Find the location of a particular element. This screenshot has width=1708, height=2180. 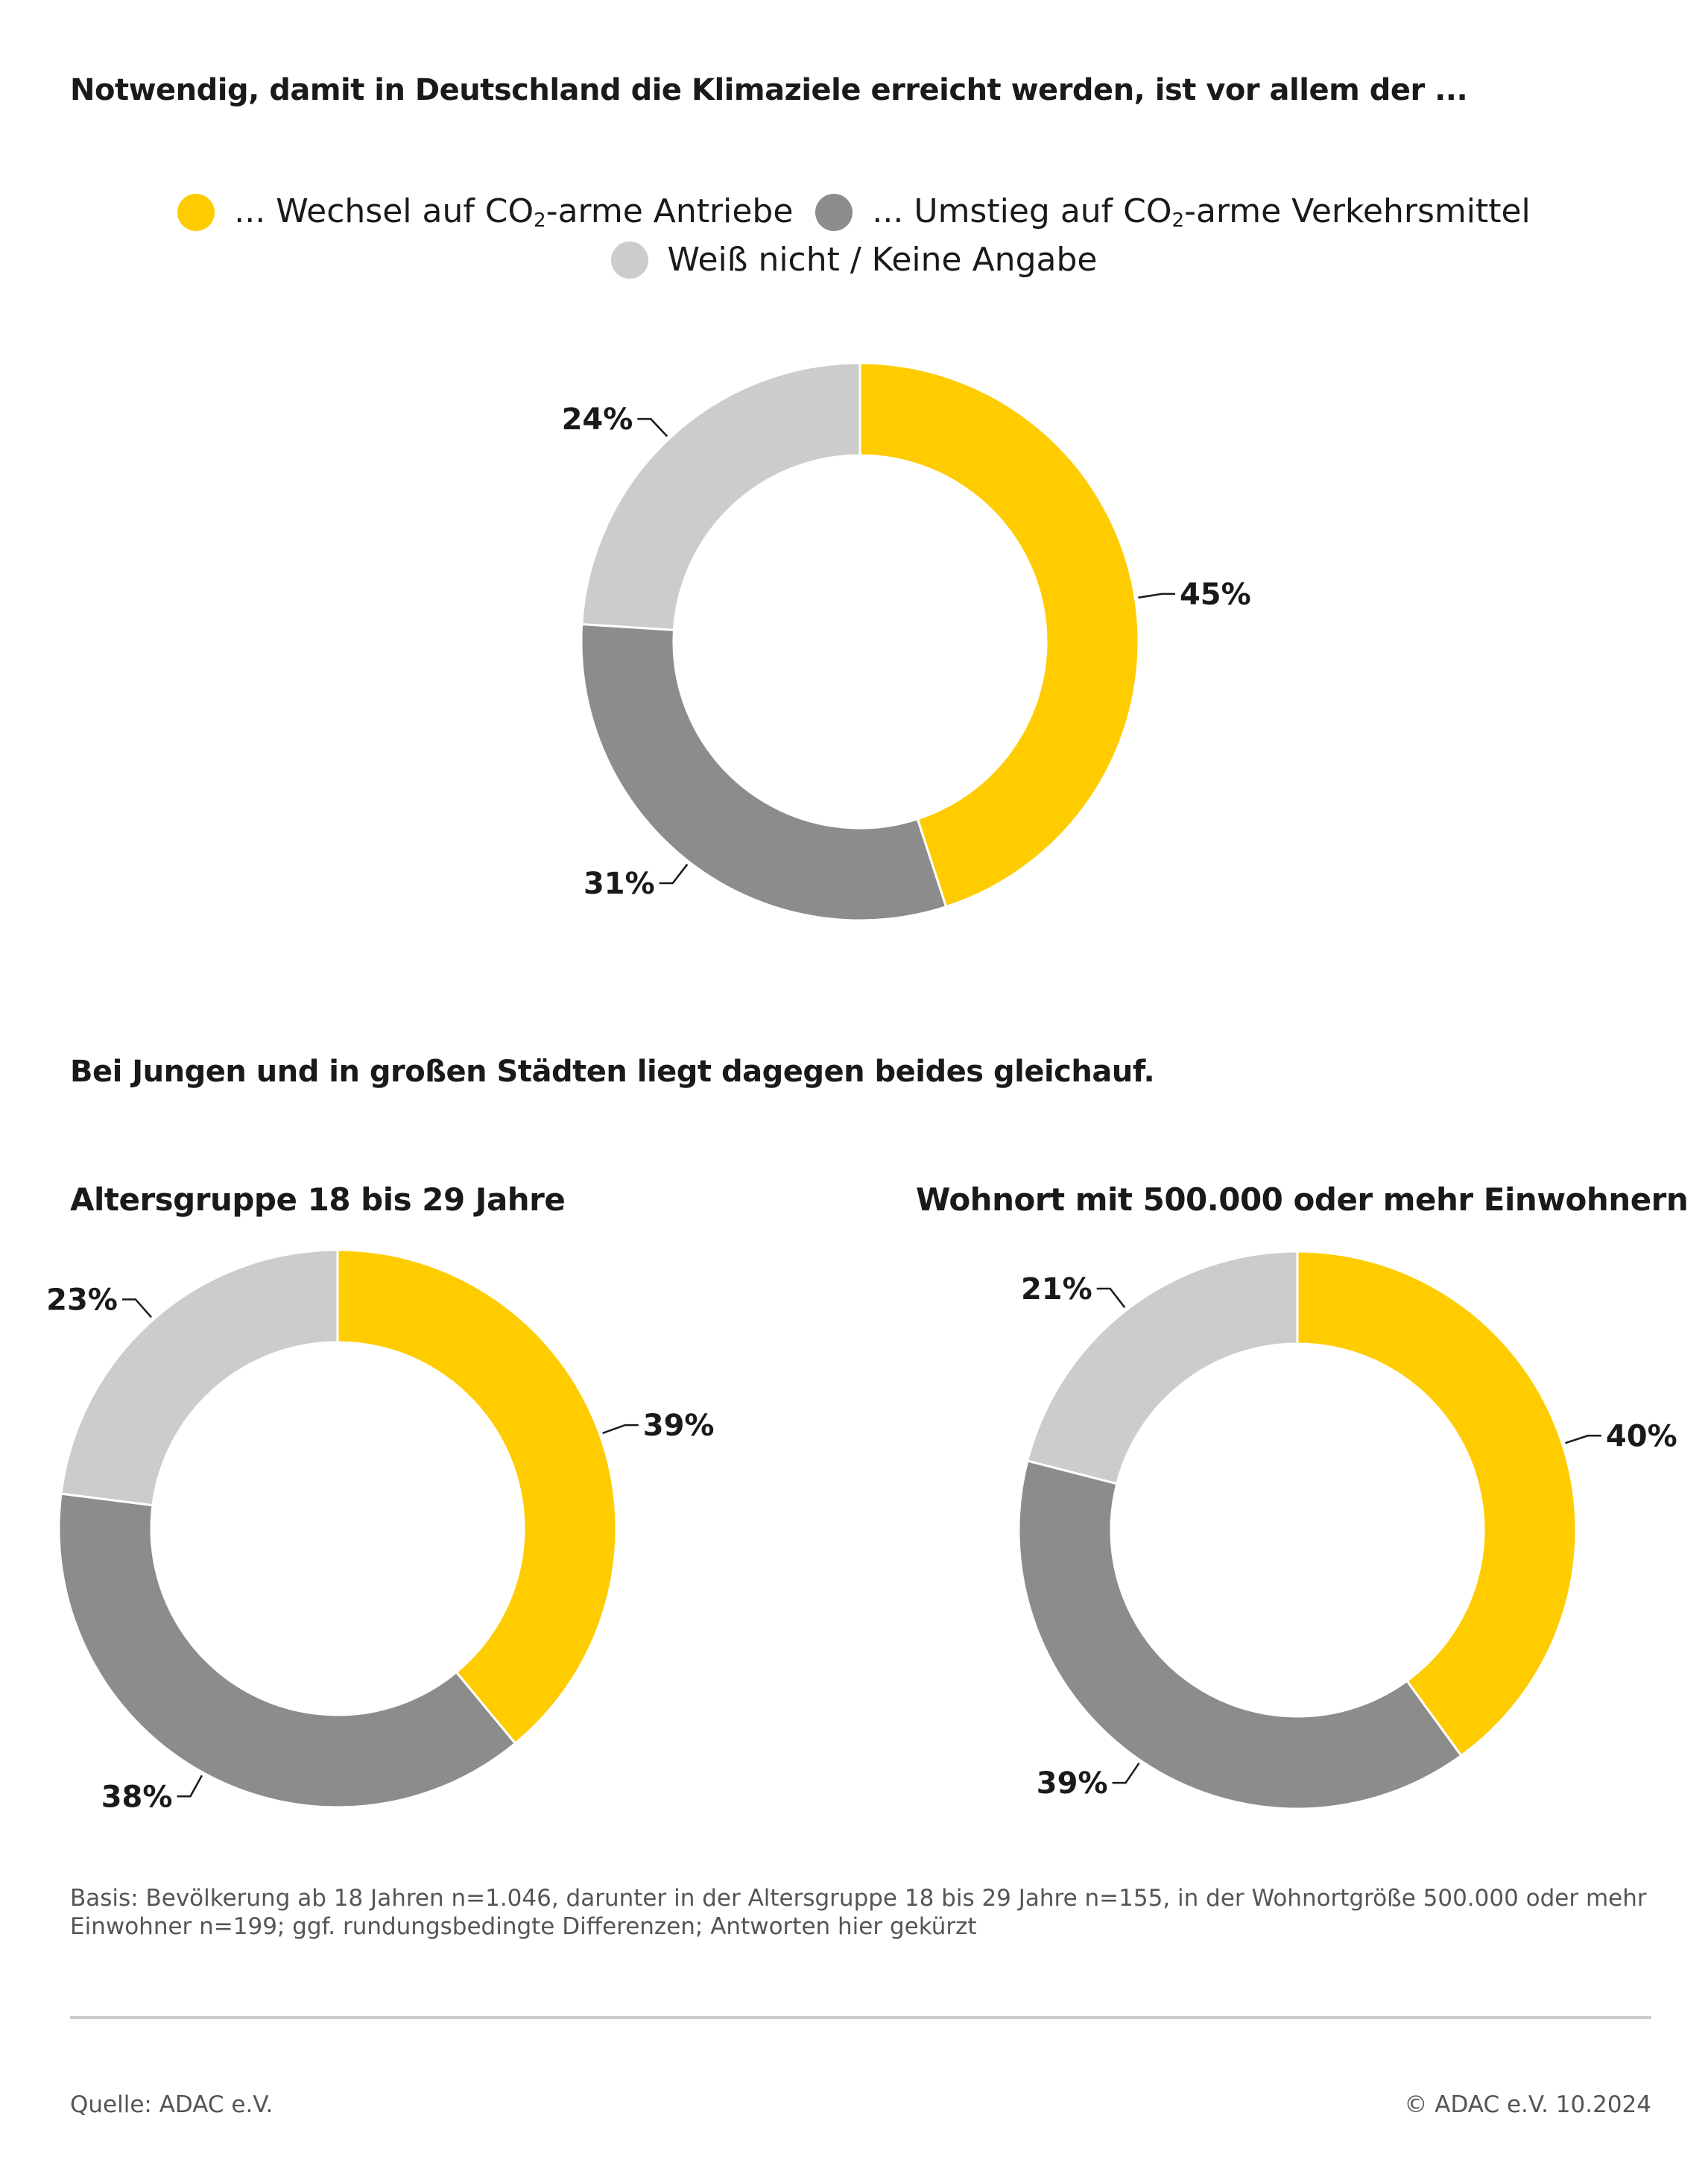

donut-0-slice-verkehrsmittel is located at coordinates (764, 772).